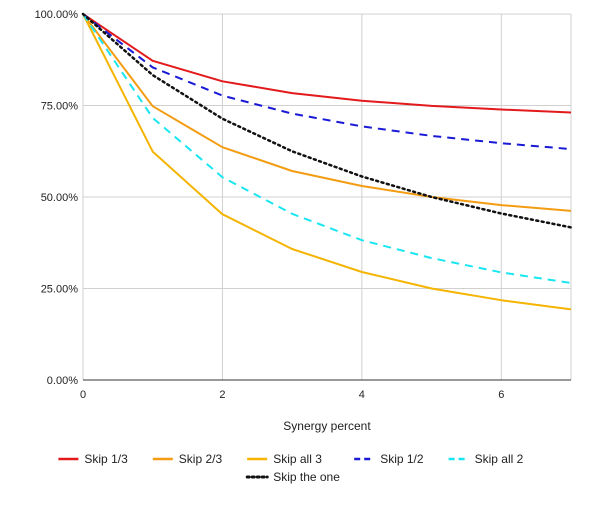 Image resolution: width=600 pixels, height=513 pixels. Describe the element at coordinates (60, 290) in the screenshot. I see `y-tick-label: 25.00%` at that location.